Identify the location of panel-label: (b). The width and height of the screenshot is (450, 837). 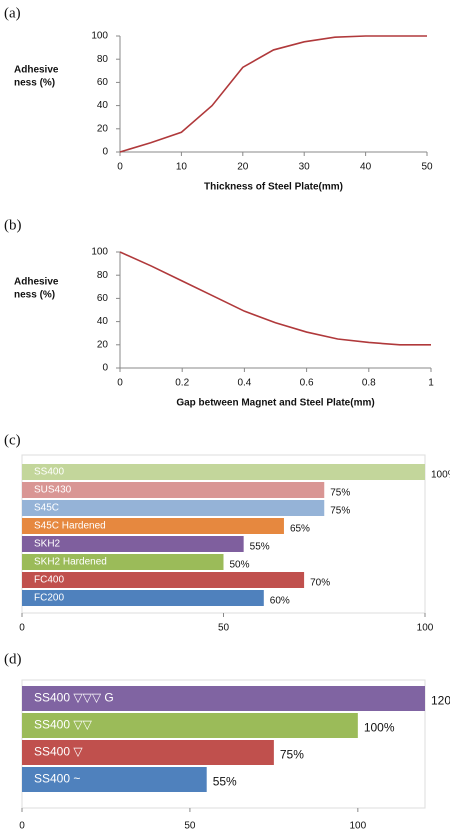
(13, 225).